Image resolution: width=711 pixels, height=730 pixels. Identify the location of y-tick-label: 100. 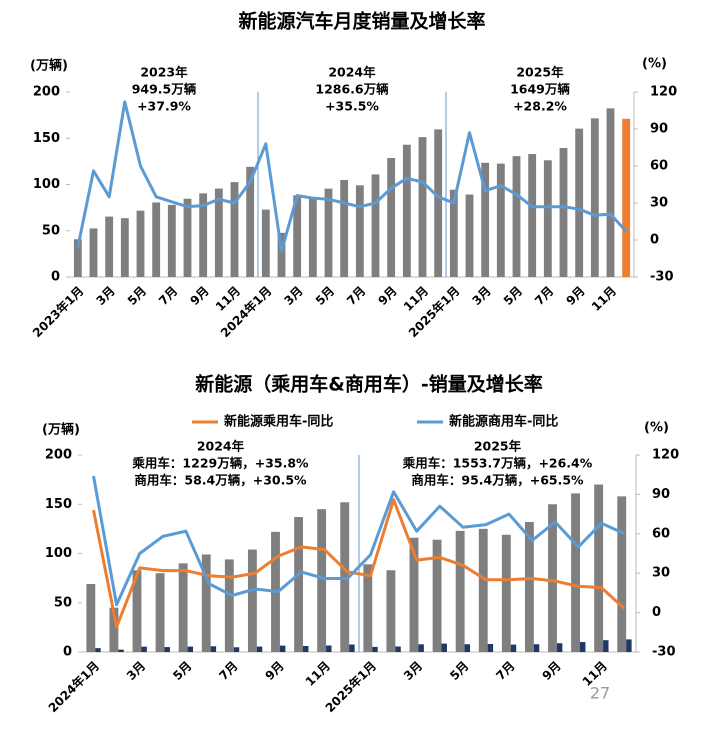
(46, 184).